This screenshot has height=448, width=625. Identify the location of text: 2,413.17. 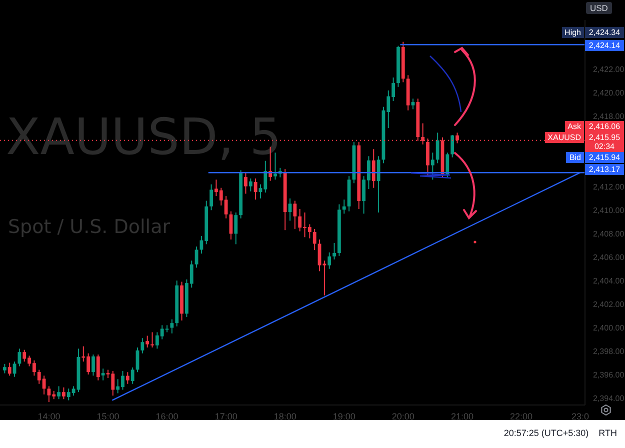
(604, 169).